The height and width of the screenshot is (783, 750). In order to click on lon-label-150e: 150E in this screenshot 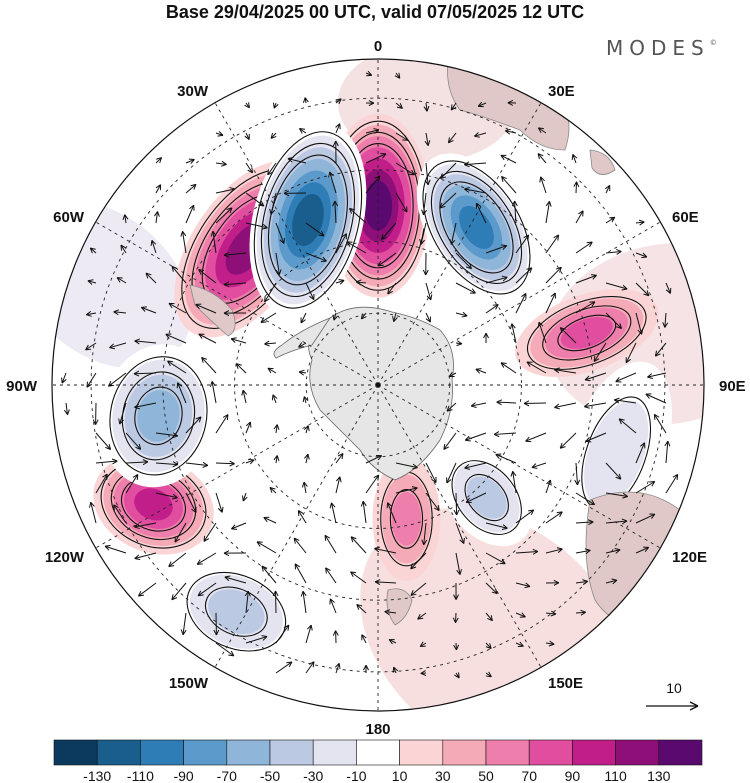, I will do `click(565, 683)`.